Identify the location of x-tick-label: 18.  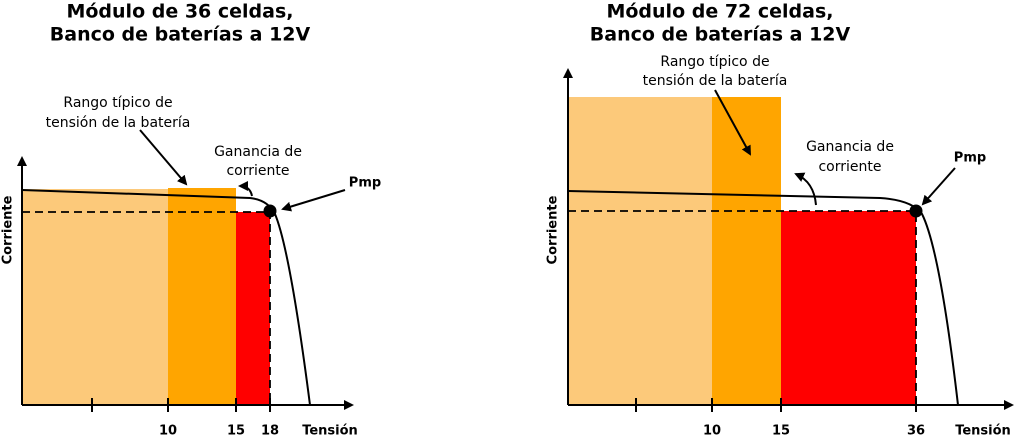
(270, 430).